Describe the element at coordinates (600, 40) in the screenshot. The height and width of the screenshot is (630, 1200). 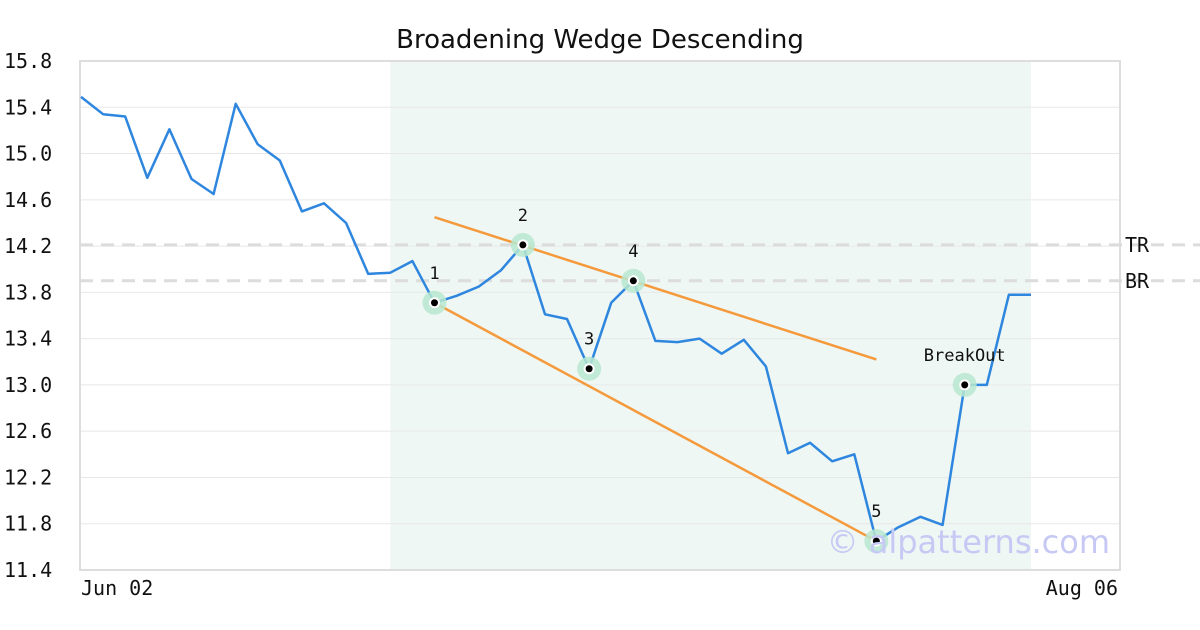
I see `chart-title: Broadening Wedge Descending` at that location.